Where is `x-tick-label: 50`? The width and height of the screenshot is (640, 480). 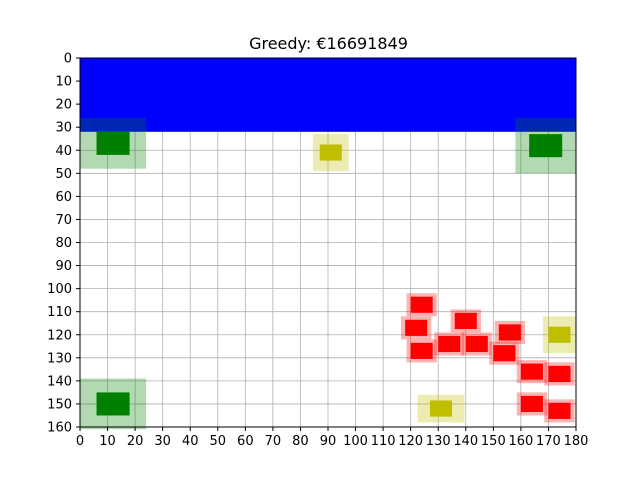 x-tick-label: 50 is located at coordinates (218, 441).